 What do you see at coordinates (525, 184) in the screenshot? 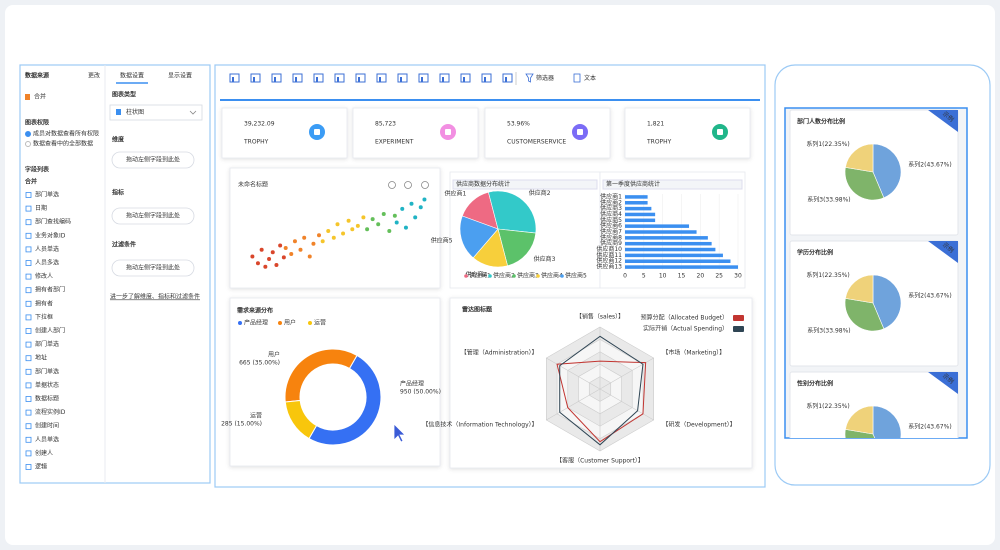
I see `title-bar` at bounding box center [525, 184].